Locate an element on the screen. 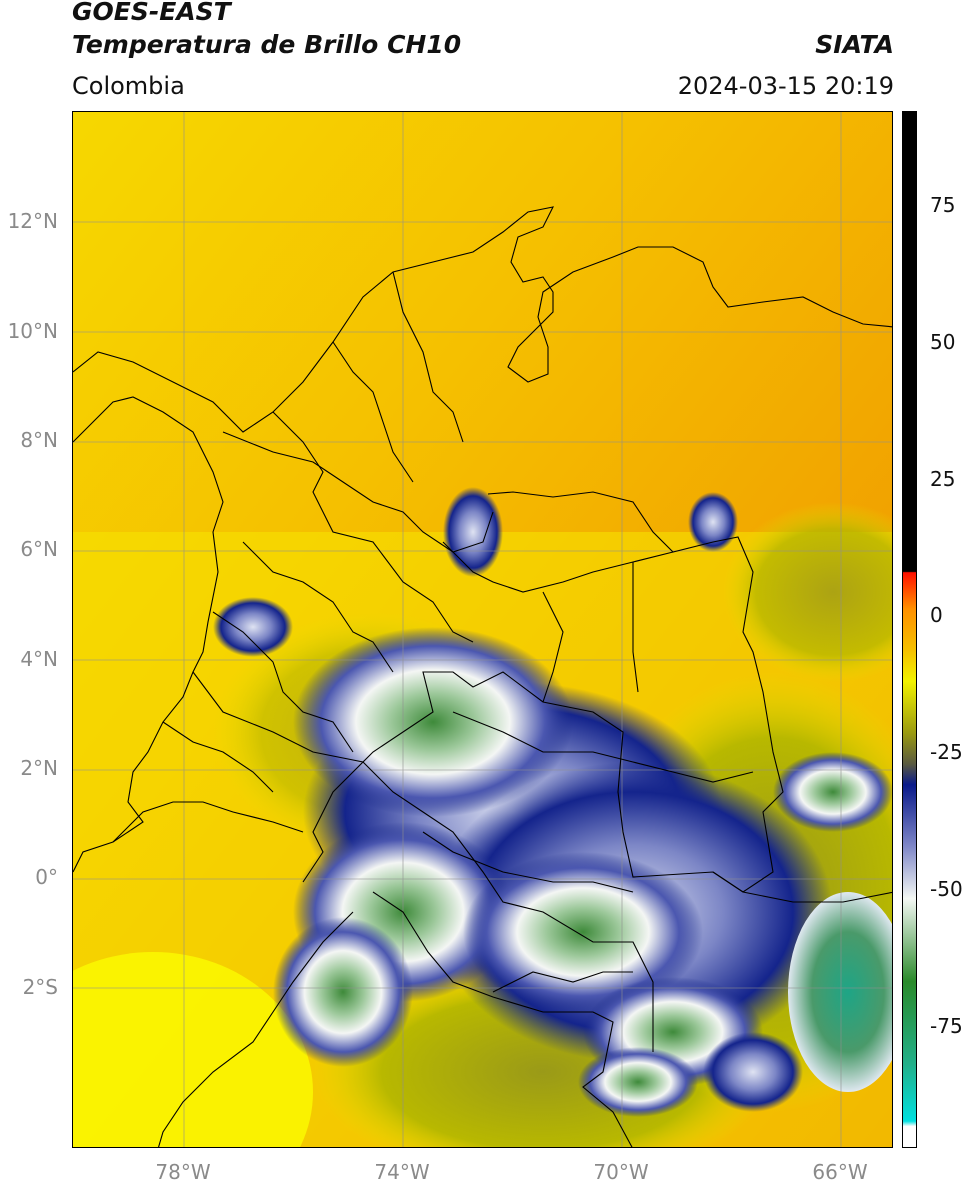  cbar-label-minus25: -25 is located at coordinates (946, 752).